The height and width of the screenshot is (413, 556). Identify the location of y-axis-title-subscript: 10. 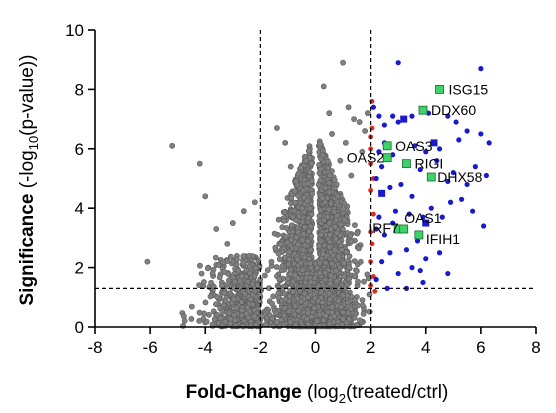
(33, 143).